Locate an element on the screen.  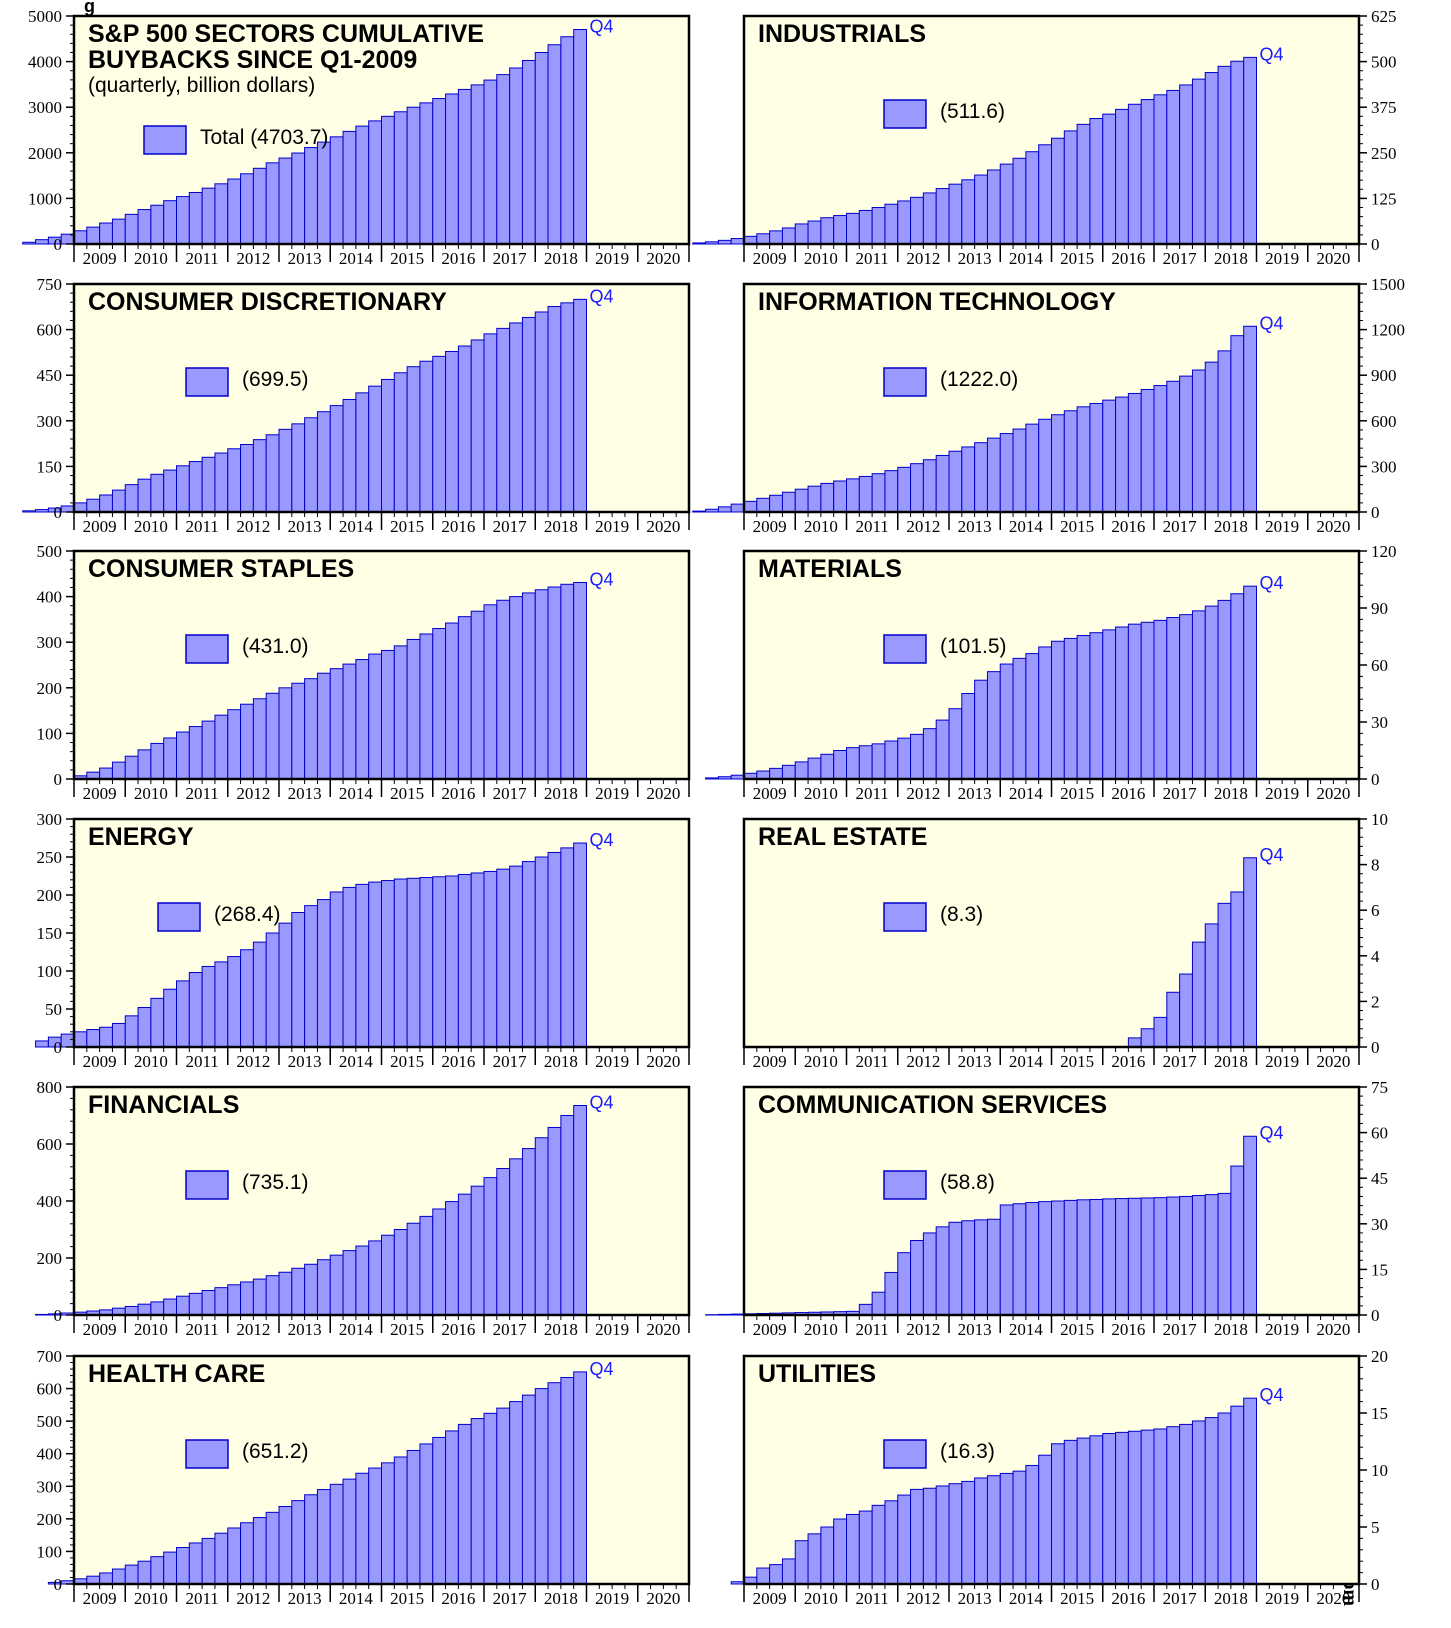
legend-swatch is located at coordinates (207, 382).